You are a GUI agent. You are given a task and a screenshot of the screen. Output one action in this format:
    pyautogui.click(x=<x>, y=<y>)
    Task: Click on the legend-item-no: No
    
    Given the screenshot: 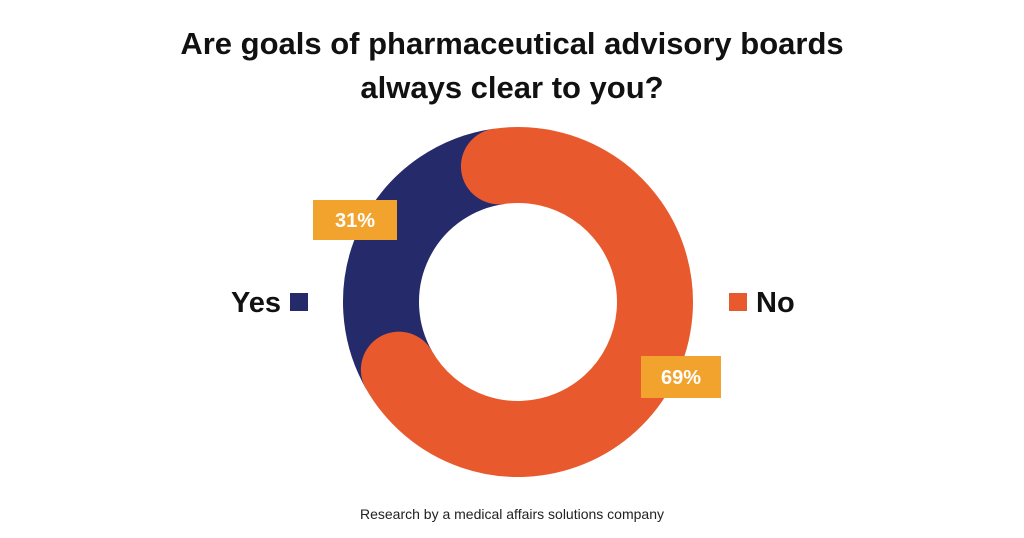 What is the action you would take?
    pyautogui.click(x=762, y=303)
    